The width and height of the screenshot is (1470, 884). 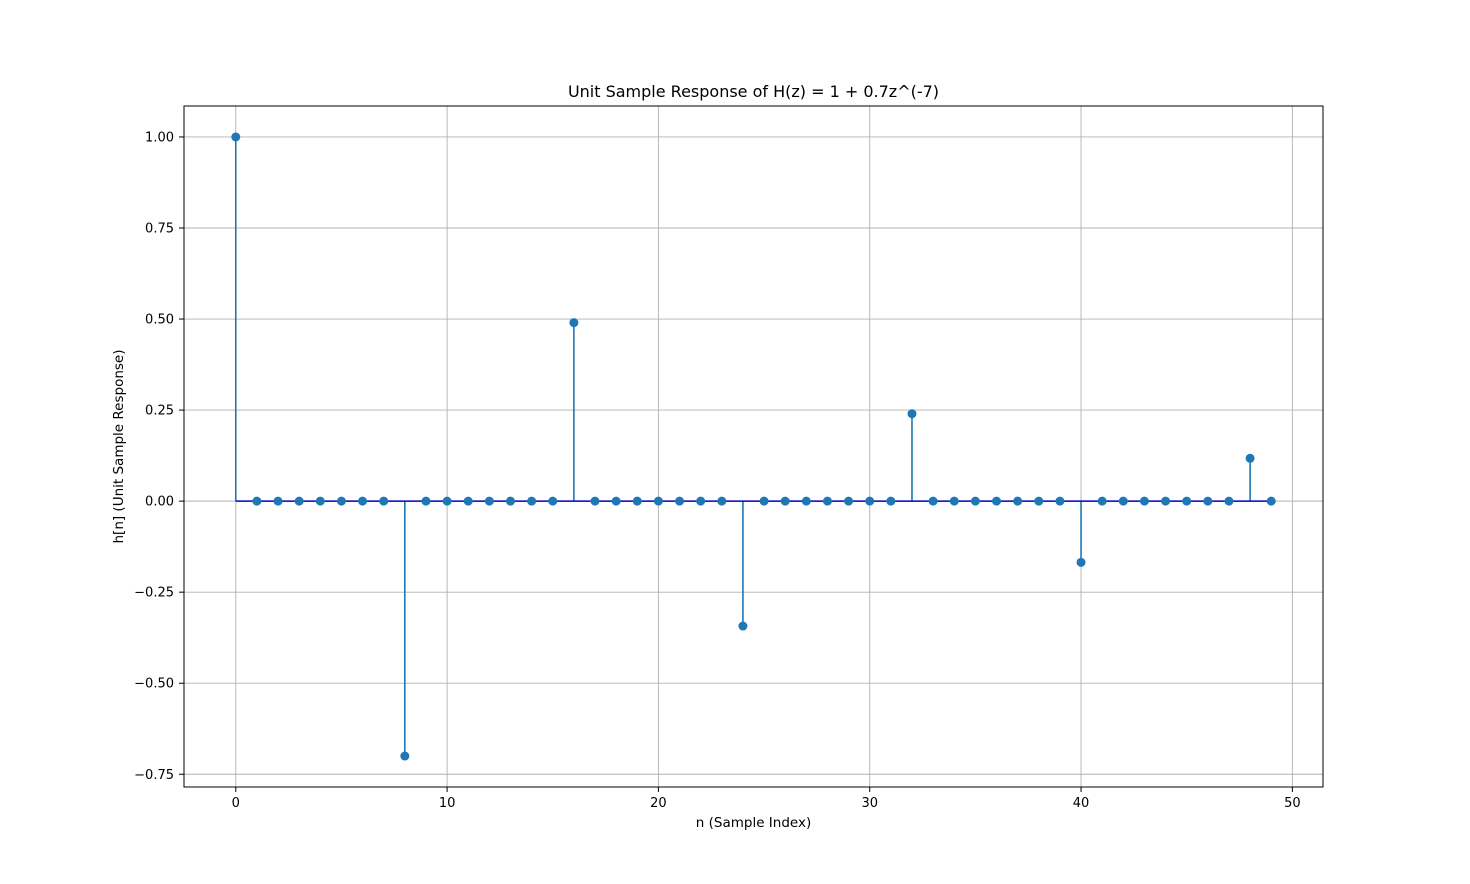 I want to click on x-tick-label: 20, so click(x=658, y=803).